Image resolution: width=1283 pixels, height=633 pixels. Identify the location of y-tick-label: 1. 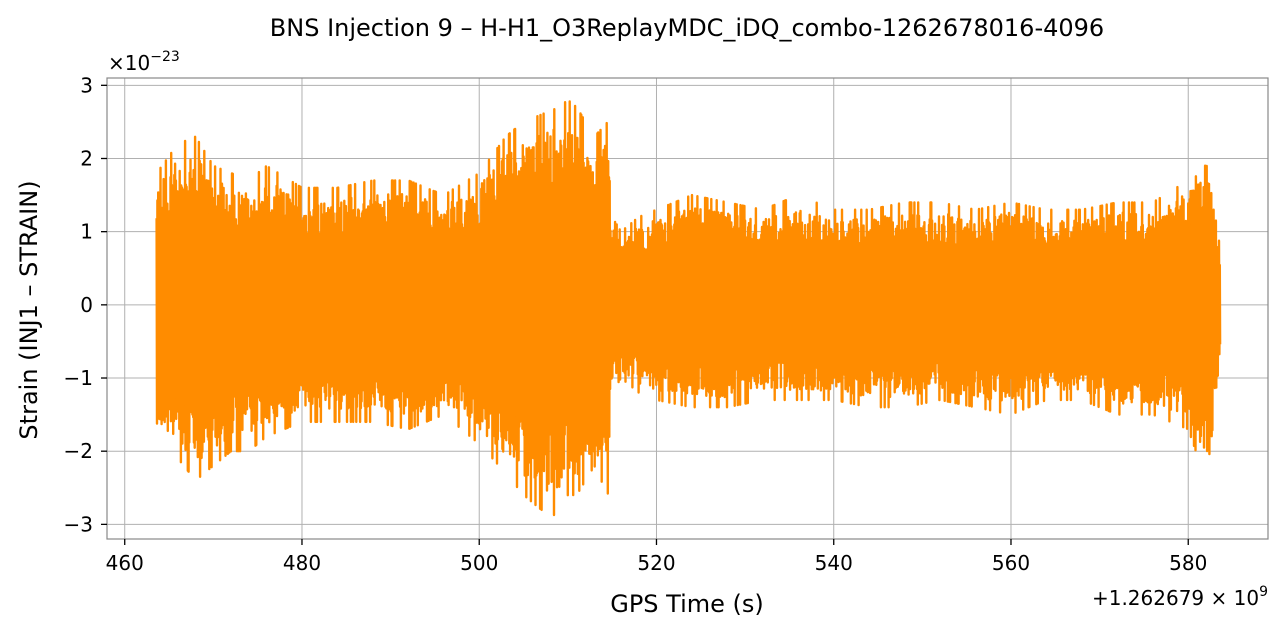
(86, 232).